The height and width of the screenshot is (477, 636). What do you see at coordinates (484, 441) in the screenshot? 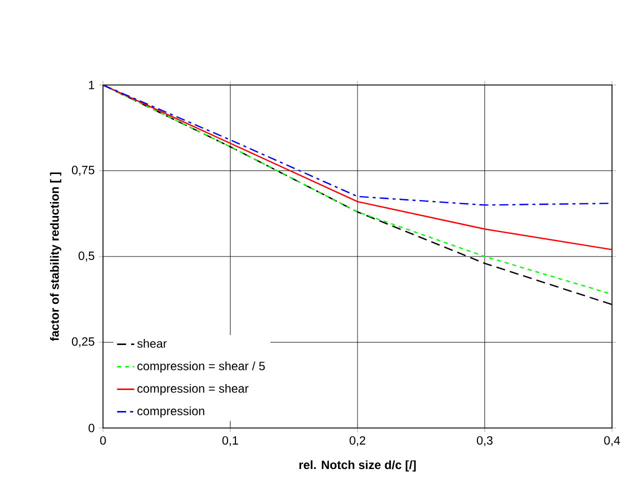
I see `x-tick-label: 0,3` at bounding box center [484, 441].